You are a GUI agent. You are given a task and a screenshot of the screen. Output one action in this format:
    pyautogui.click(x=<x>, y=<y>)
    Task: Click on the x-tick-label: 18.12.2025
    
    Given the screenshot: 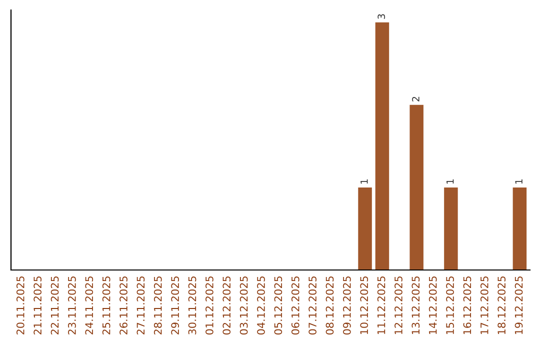 What is the action you would take?
    pyautogui.click(x=502, y=305)
    